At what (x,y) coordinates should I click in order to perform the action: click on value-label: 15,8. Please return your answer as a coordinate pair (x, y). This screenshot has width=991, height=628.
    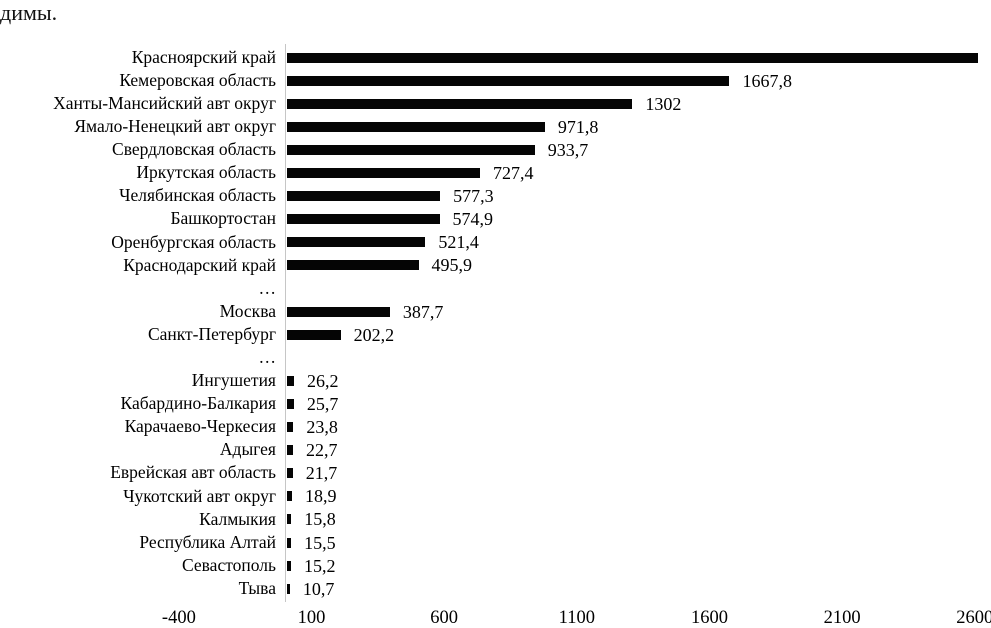
    Looking at the image, I should click on (320, 519).